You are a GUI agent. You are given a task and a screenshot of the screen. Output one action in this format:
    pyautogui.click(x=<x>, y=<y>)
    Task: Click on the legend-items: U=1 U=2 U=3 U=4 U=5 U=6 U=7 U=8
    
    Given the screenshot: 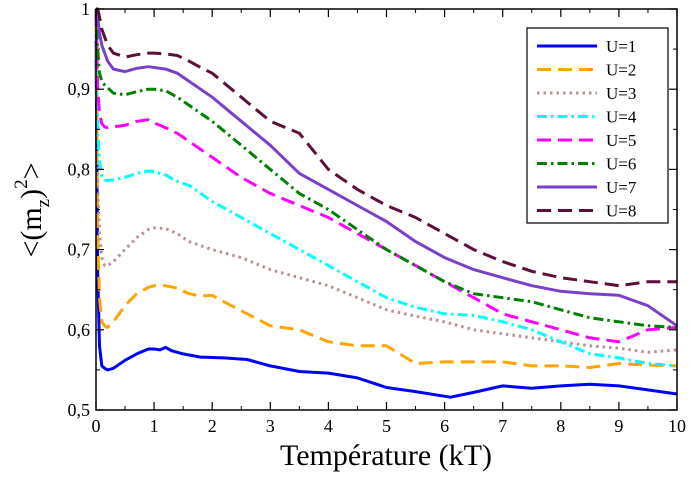 What is the action you would take?
    pyautogui.click(x=587, y=129)
    